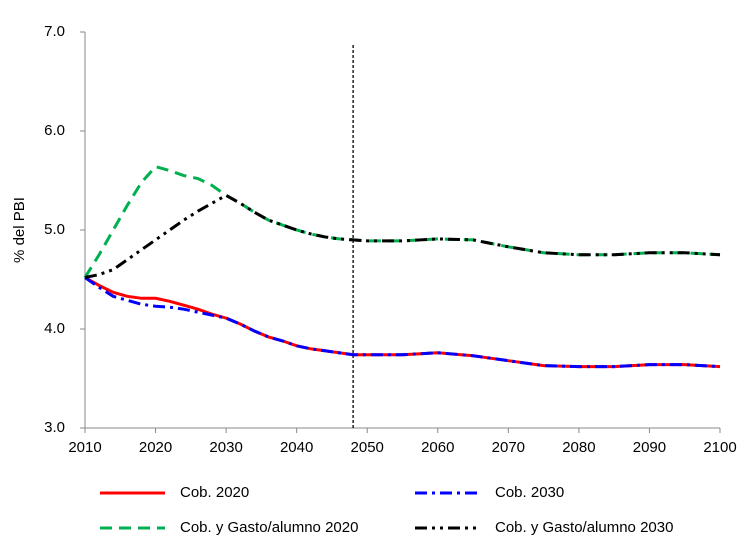 This screenshot has width=743, height=549. I want to click on x-tick-label: 2040, so click(296, 447).